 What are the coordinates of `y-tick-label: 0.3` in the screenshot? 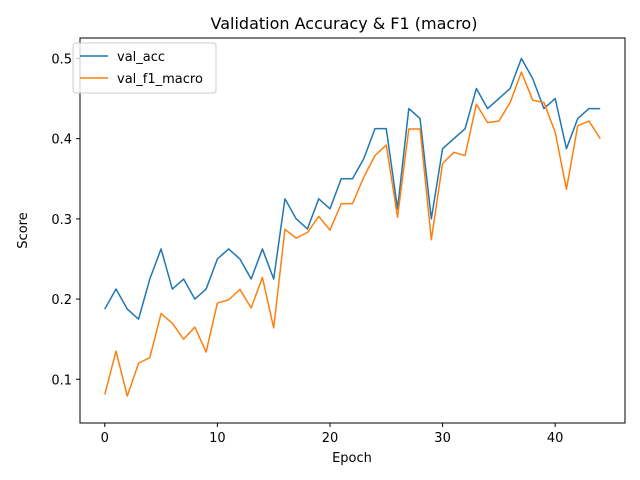 It's located at (61, 220).